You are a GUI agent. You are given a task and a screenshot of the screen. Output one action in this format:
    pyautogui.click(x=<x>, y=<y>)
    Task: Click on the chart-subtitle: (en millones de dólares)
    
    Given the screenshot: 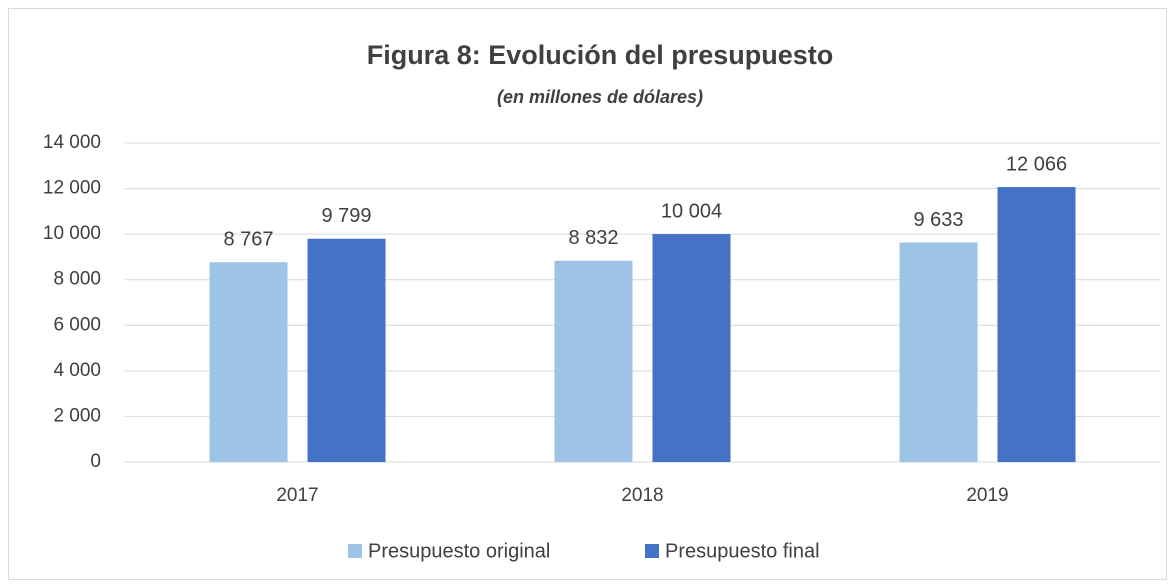 What is the action you would take?
    pyautogui.click(x=600, y=97)
    